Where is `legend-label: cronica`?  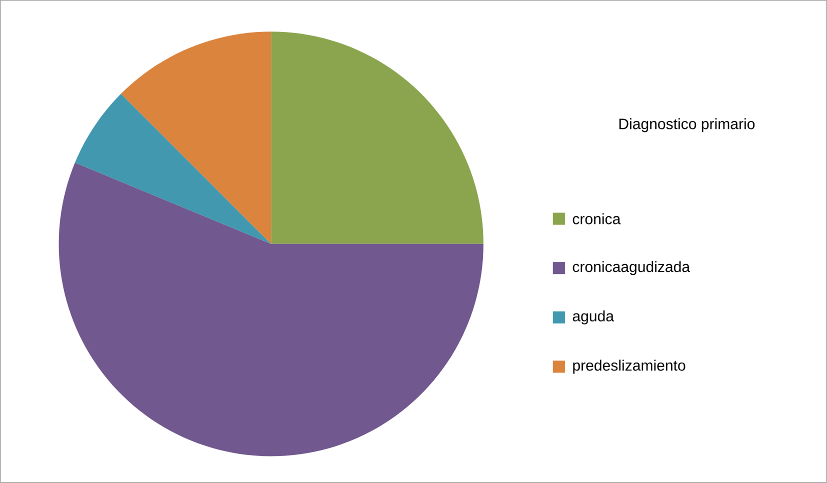
legend-label: cronica is located at coordinates (596, 218).